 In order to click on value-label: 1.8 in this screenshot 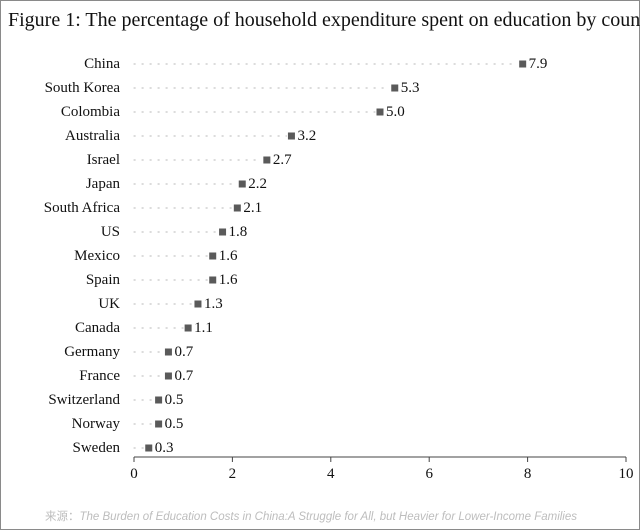, I will do `click(238, 232)`.